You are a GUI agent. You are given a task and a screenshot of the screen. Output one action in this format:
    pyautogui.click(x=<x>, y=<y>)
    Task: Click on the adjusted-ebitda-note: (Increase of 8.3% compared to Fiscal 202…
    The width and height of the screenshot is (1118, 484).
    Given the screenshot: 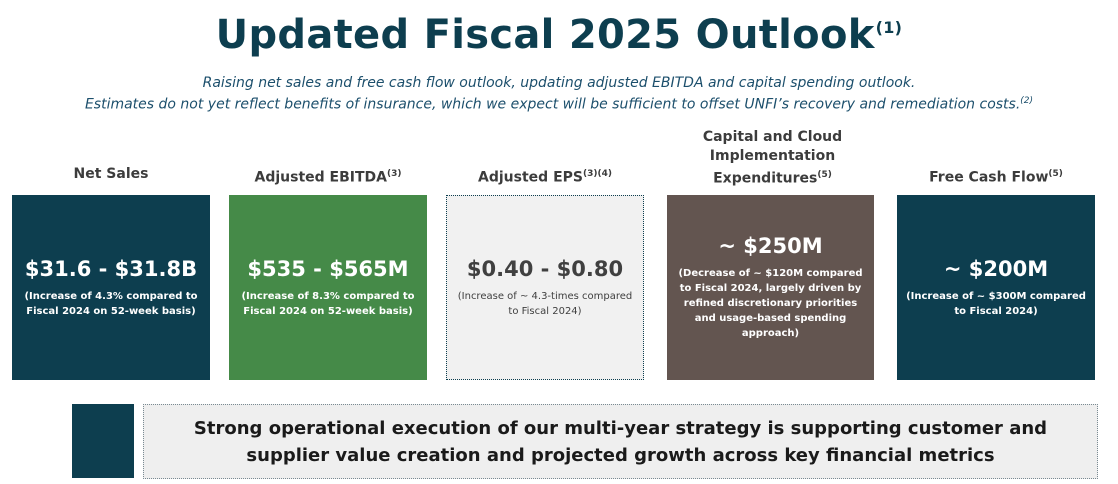 What is the action you would take?
    pyautogui.click(x=328, y=303)
    